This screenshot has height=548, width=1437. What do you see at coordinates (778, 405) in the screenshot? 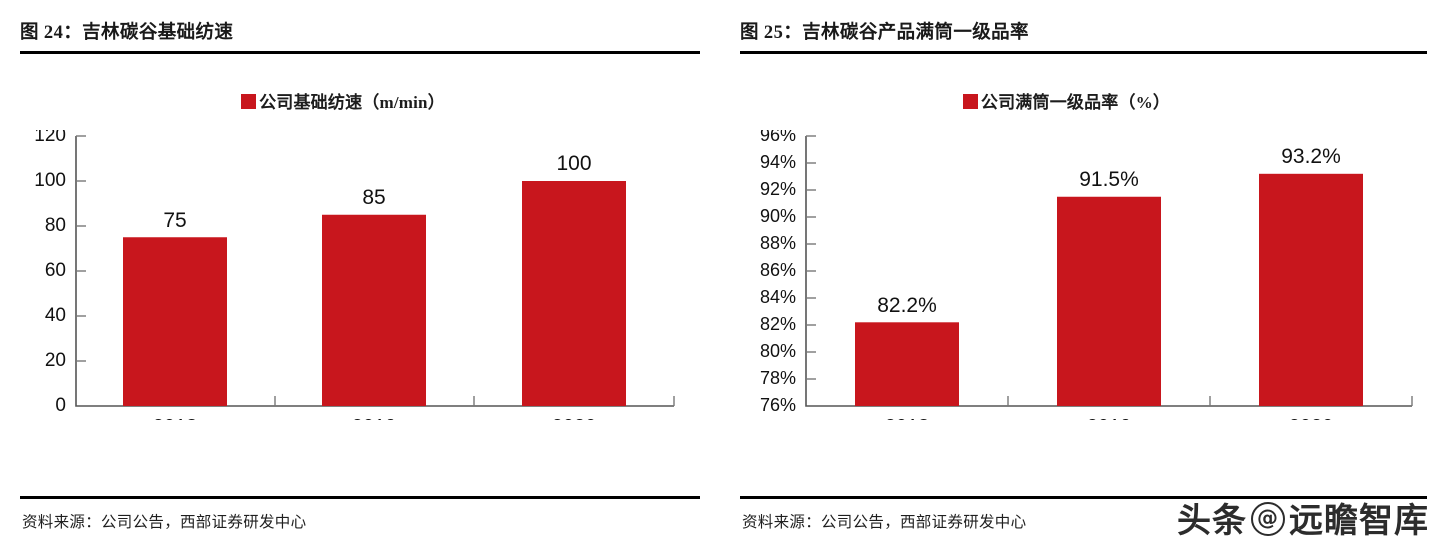
I see `y-tick-label: 76%` at bounding box center [778, 405].